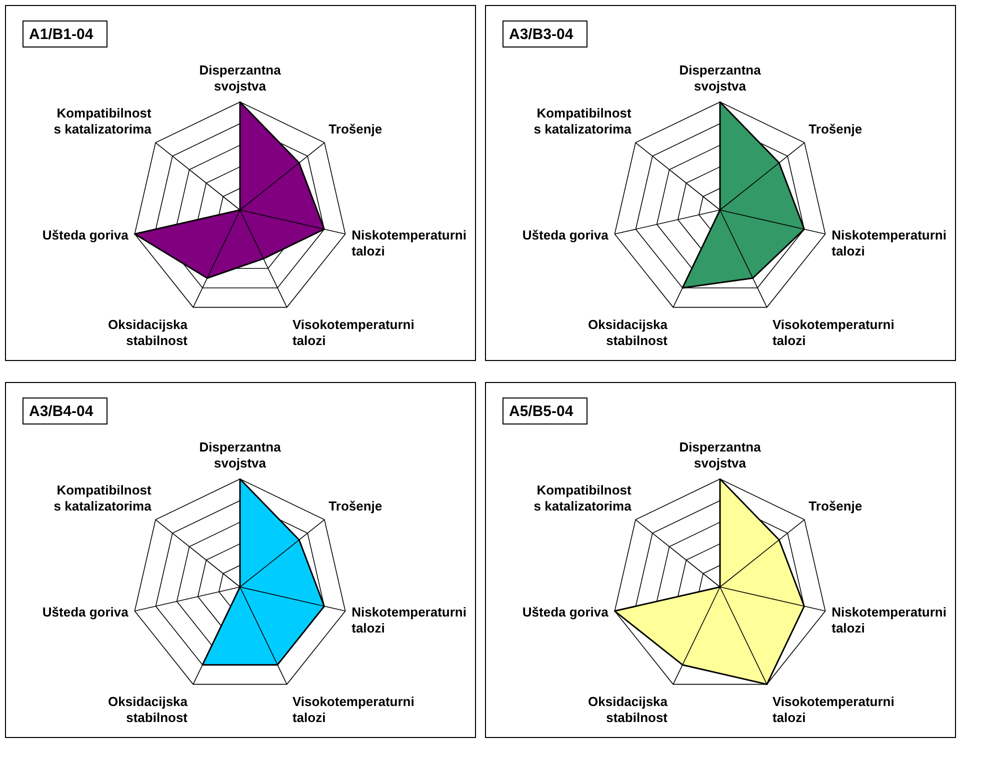  I want to click on chart-title: A1/B1-04, so click(61, 34).